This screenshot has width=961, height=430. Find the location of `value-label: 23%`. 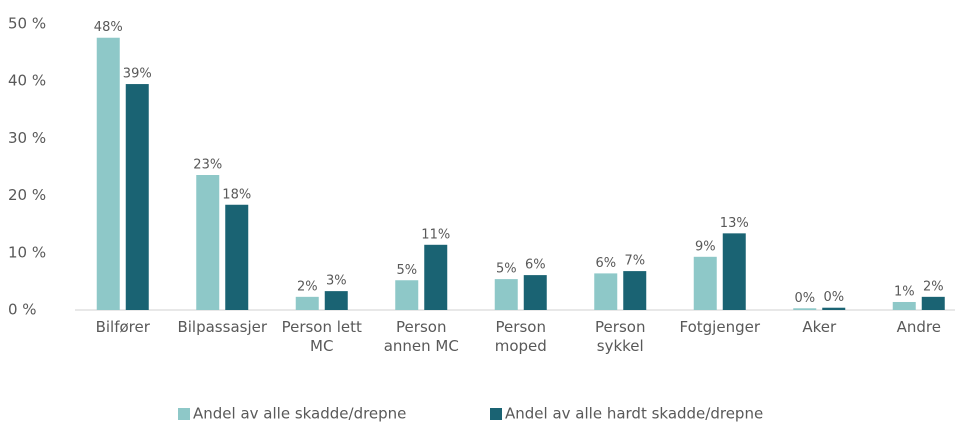

value-label: 23% is located at coordinates (207, 165).